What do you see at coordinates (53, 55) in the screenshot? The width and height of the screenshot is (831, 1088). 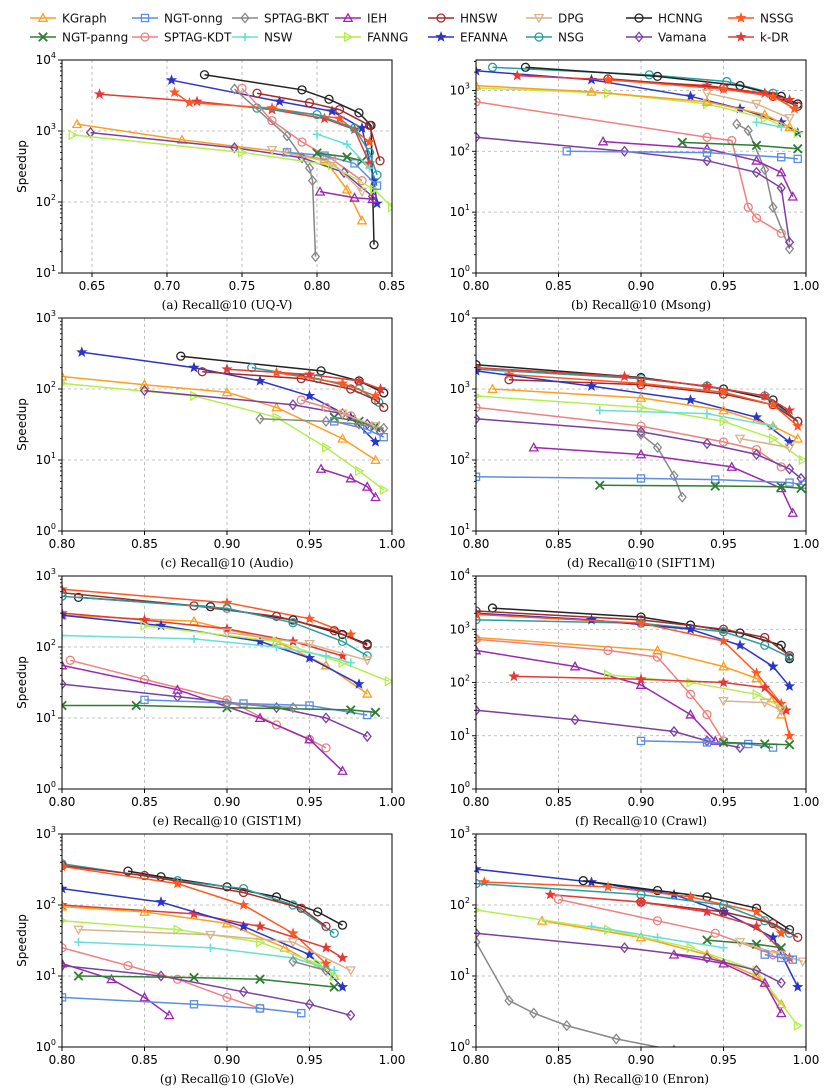 I see `y-tick-exponent: 4` at bounding box center [53, 55].